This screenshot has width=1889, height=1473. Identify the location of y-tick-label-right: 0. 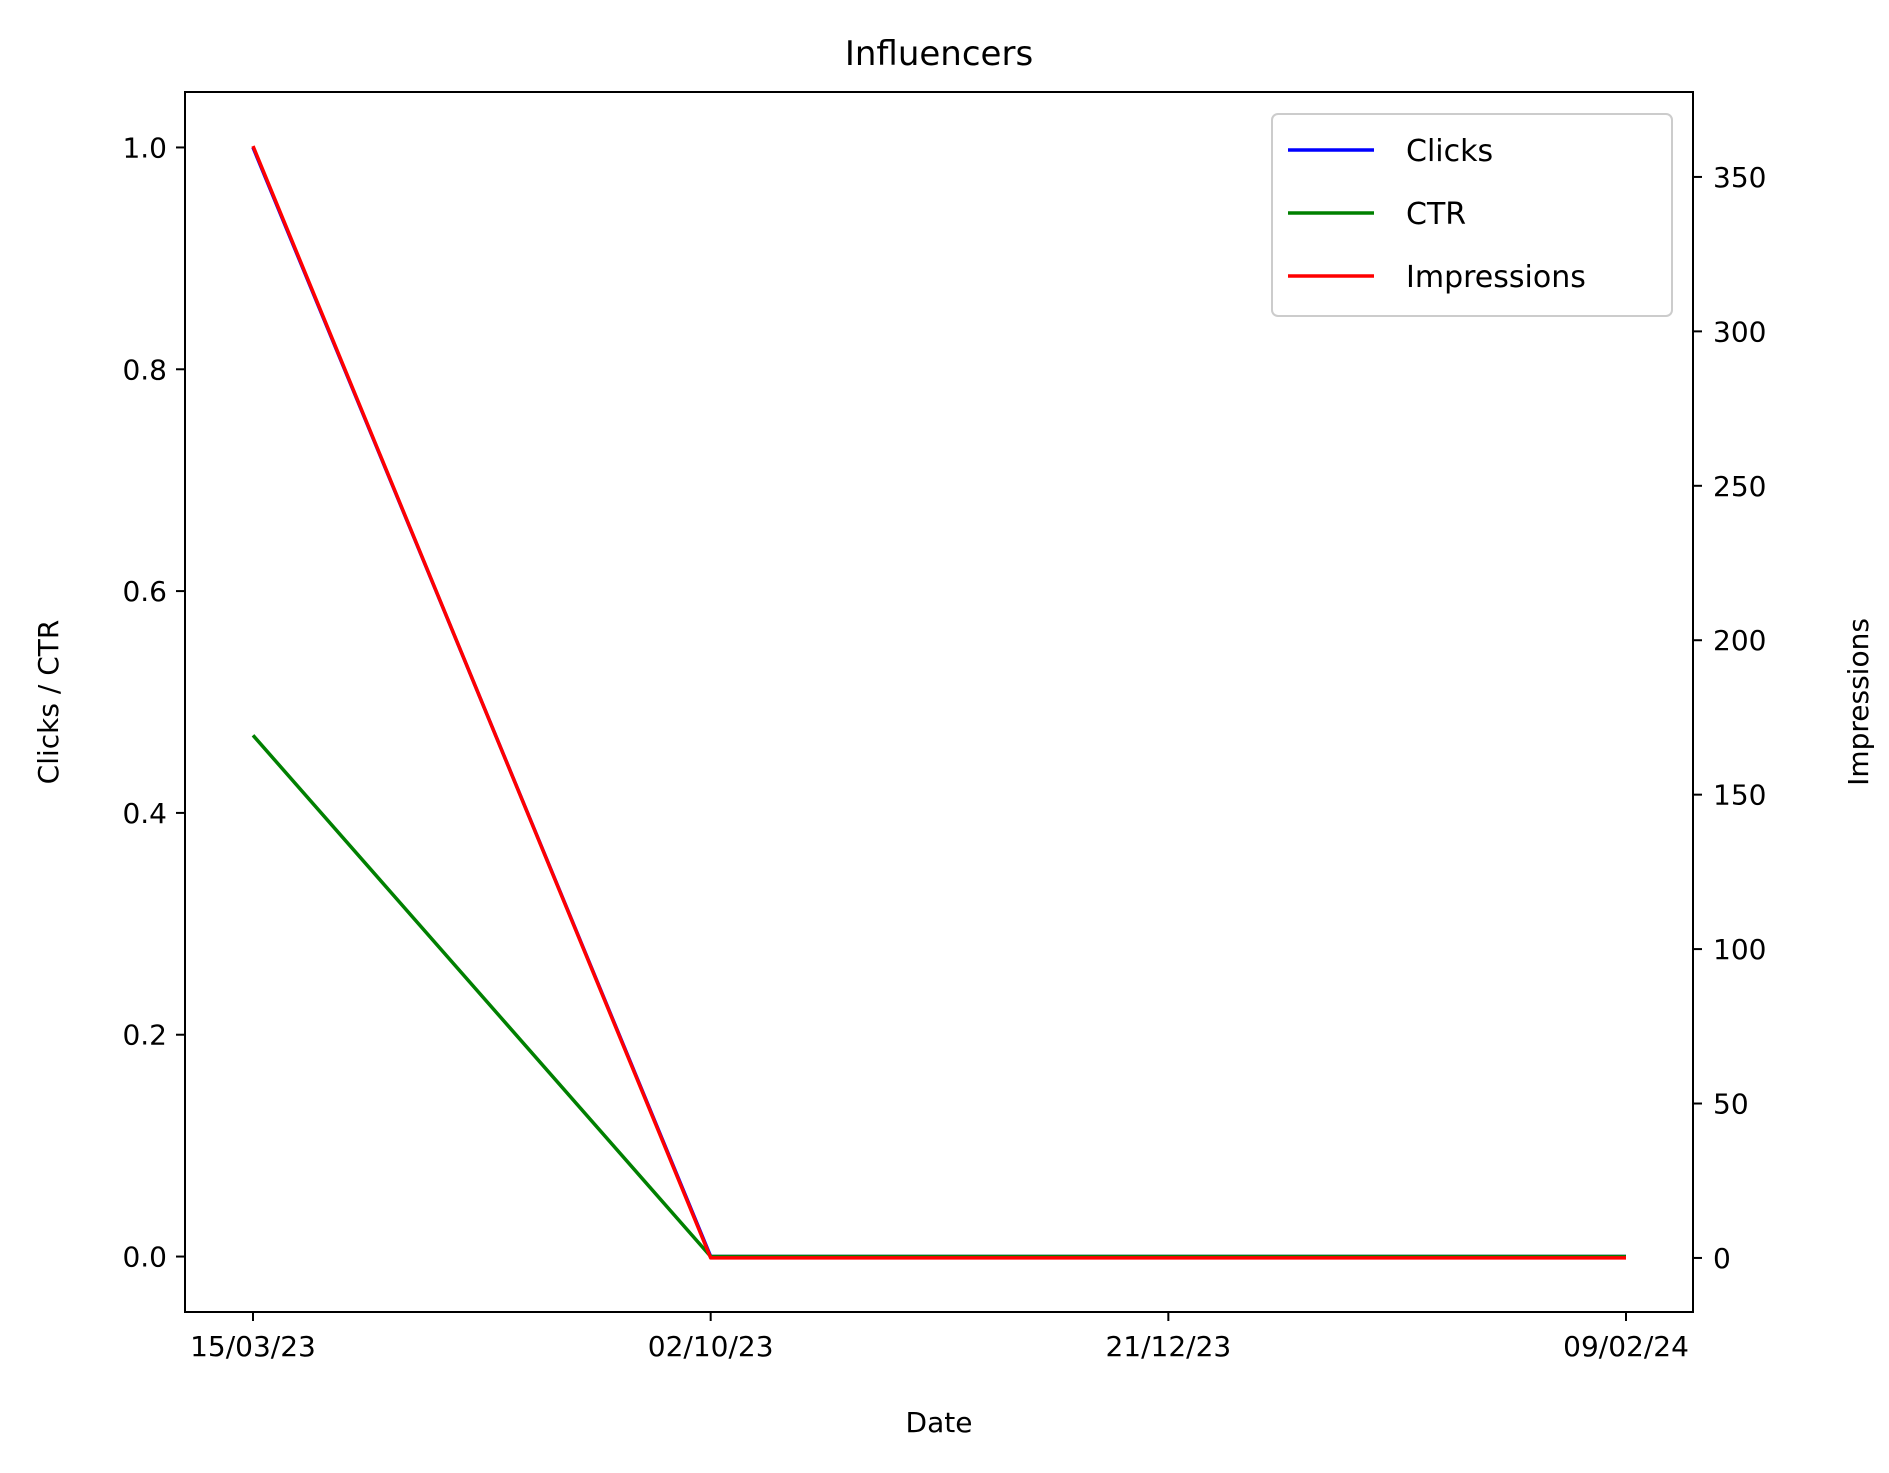
(1722, 1258).